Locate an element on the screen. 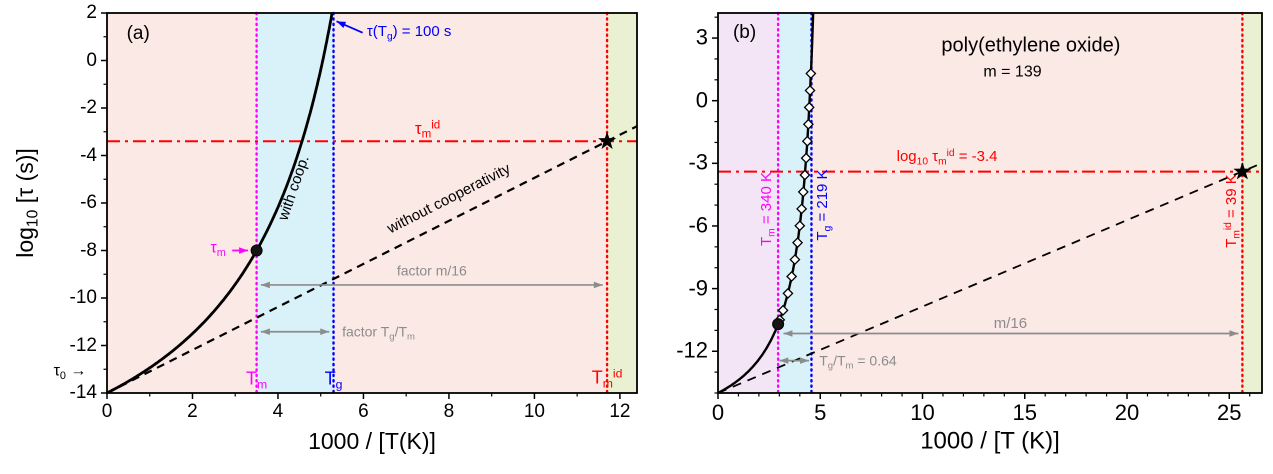  with-cooperativity-curve is located at coordinates (220, 203).